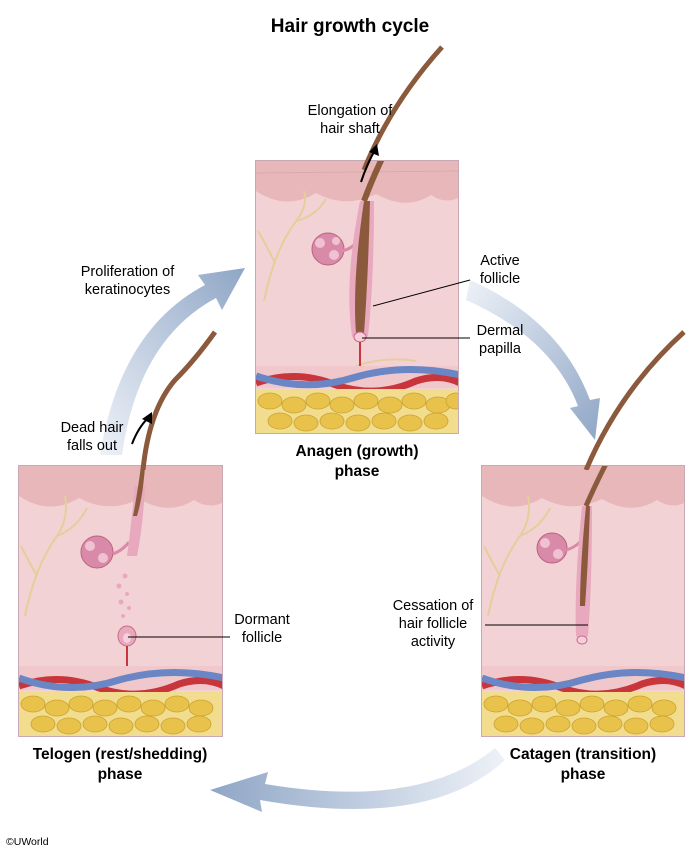 This screenshot has height=854, width=700. I want to click on cessation-label: Cessation of hair follicle activity, so click(433, 624).